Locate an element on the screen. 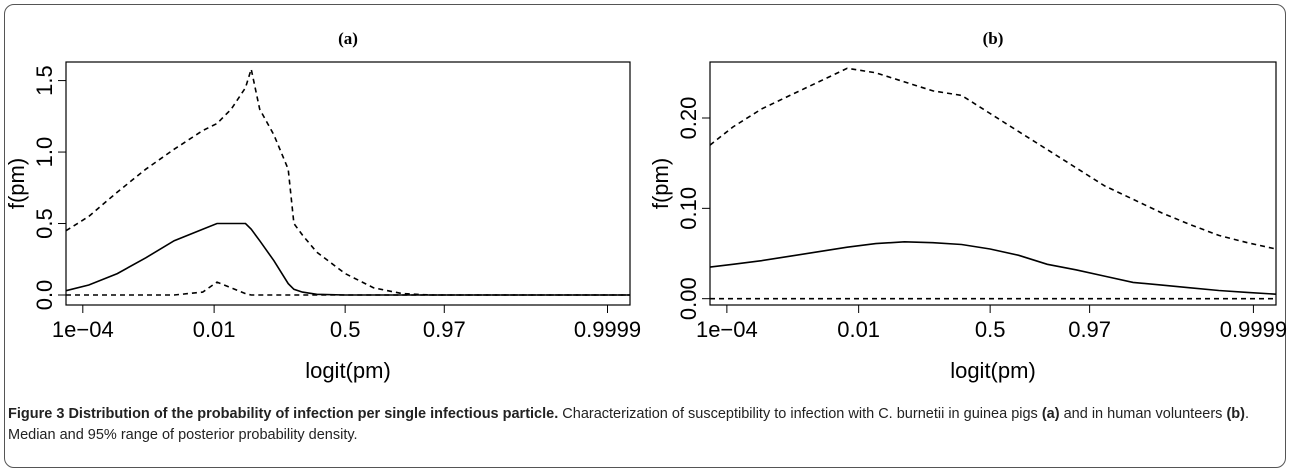 This screenshot has width=1292, height=474. chart-title: (b) is located at coordinates (993, 38).